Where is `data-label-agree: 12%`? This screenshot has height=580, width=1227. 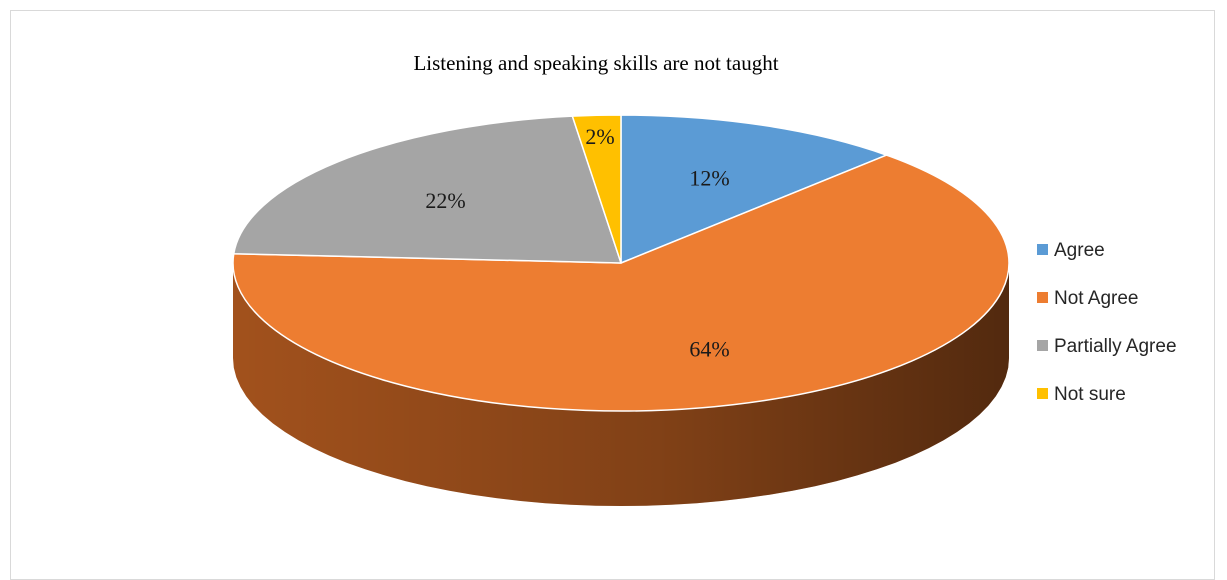
data-label-agree: 12% is located at coordinates (709, 178).